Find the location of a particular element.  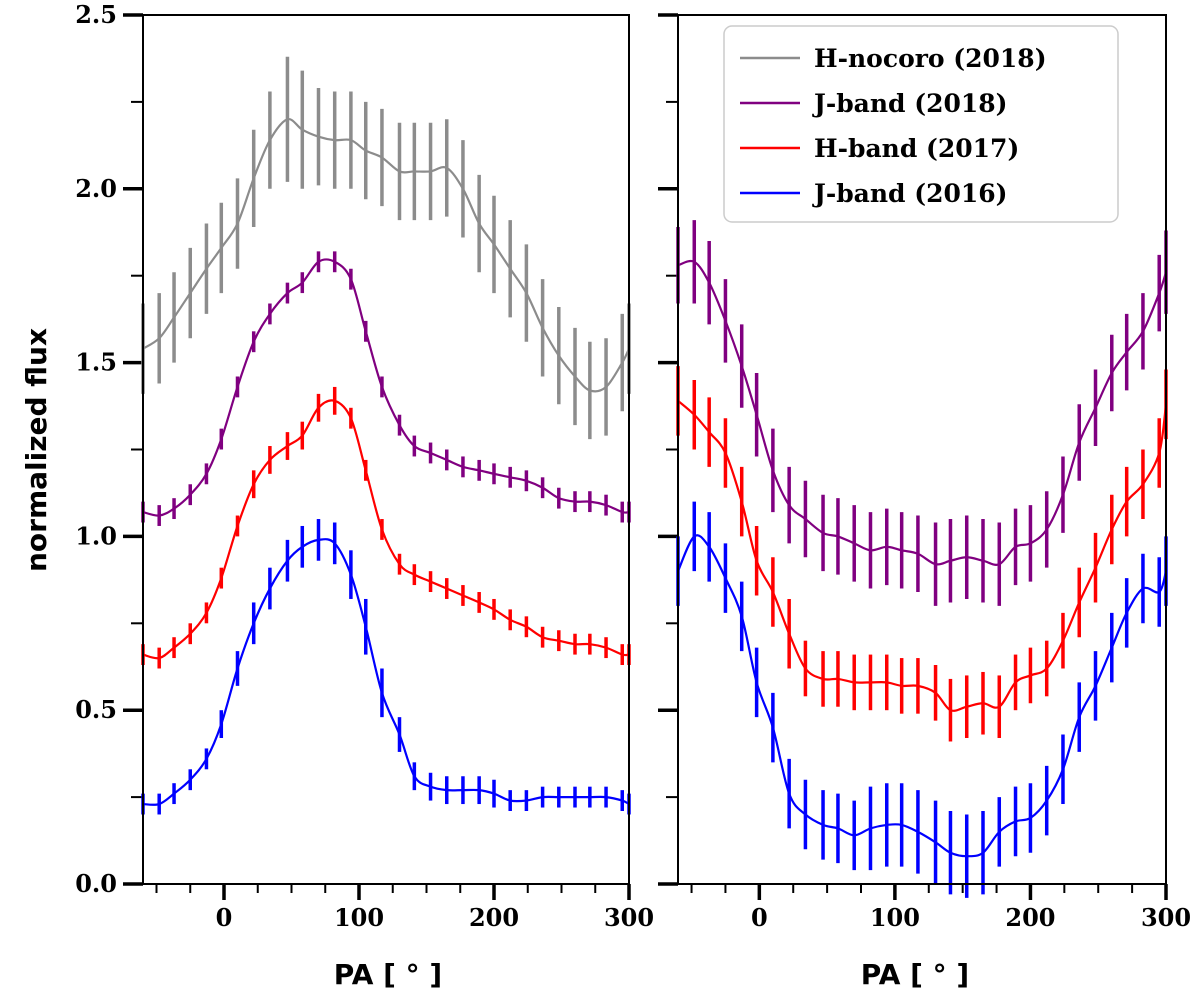

series-j-band-2018 is located at coordinates (386, 388).